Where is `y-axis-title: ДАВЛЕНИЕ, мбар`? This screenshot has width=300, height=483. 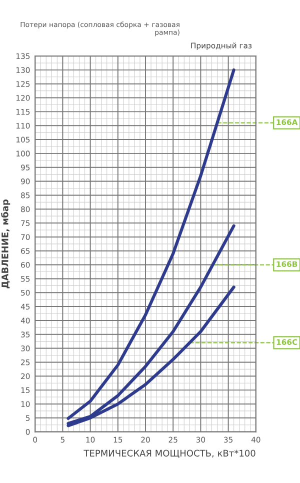
y-axis-title: ДАВЛЕНИЕ, мбар is located at coordinates (5, 243).